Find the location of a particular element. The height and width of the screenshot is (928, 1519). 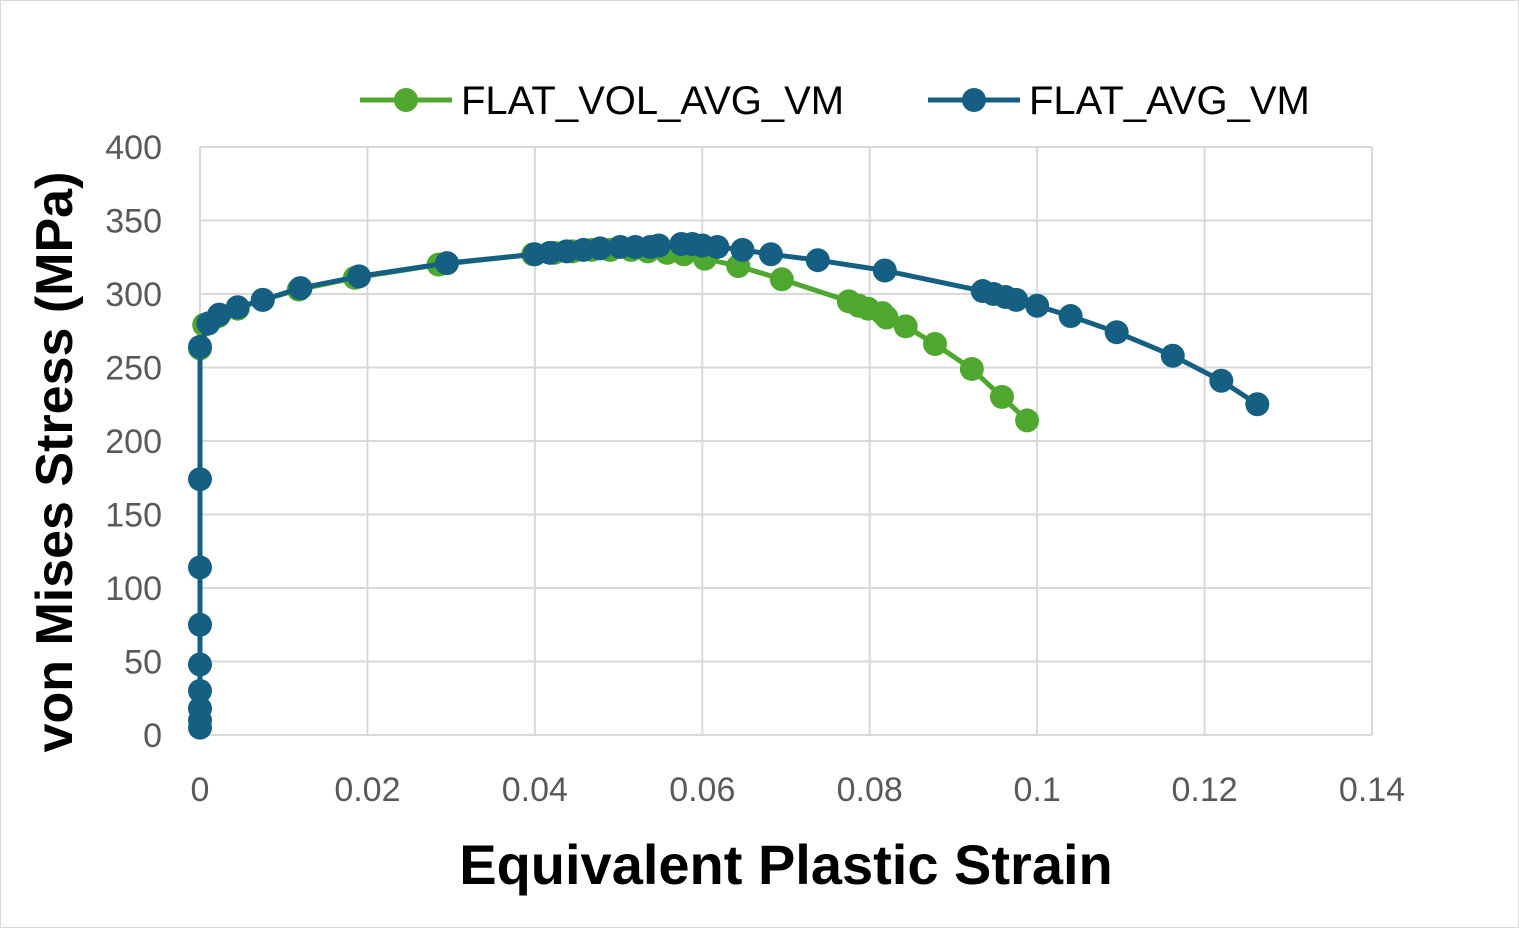

legend-label: FLAT_VOL_AVG_VM is located at coordinates (652, 101).